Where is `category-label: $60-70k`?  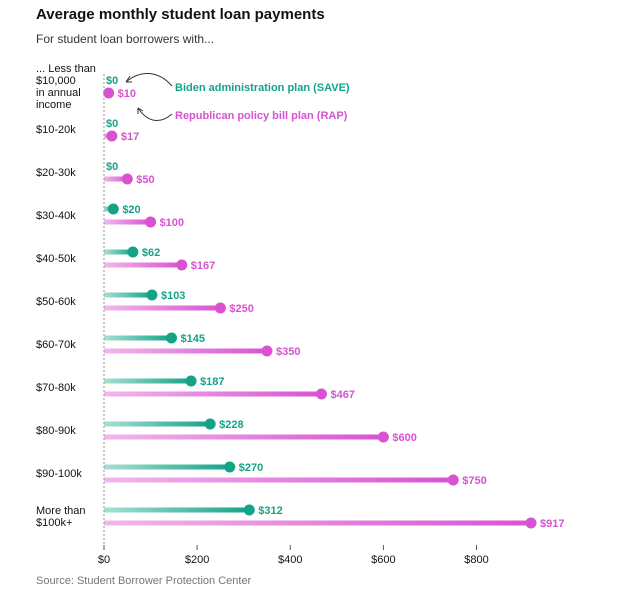 category-label: $60-70k is located at coordinates (56, 345).